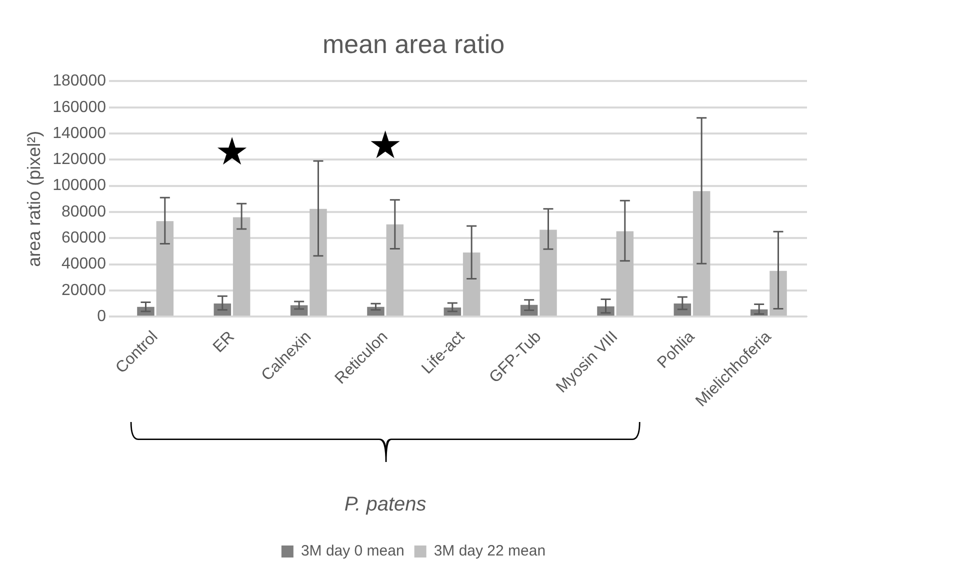  What do you see at coordinates (79, 107) in the screenshot?
I see `y-tick-label: 160000` at bounding box center [79, 107].